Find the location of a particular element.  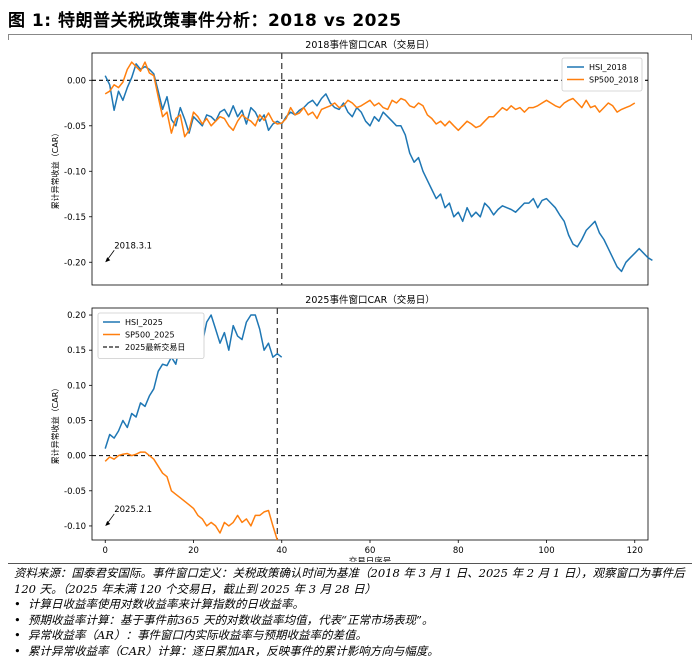

note-bullet: 预期收益率计算：基于事件前365 天的对数收益率均值，代表“正常市场表现”。 is located at coordinates (352, 621).